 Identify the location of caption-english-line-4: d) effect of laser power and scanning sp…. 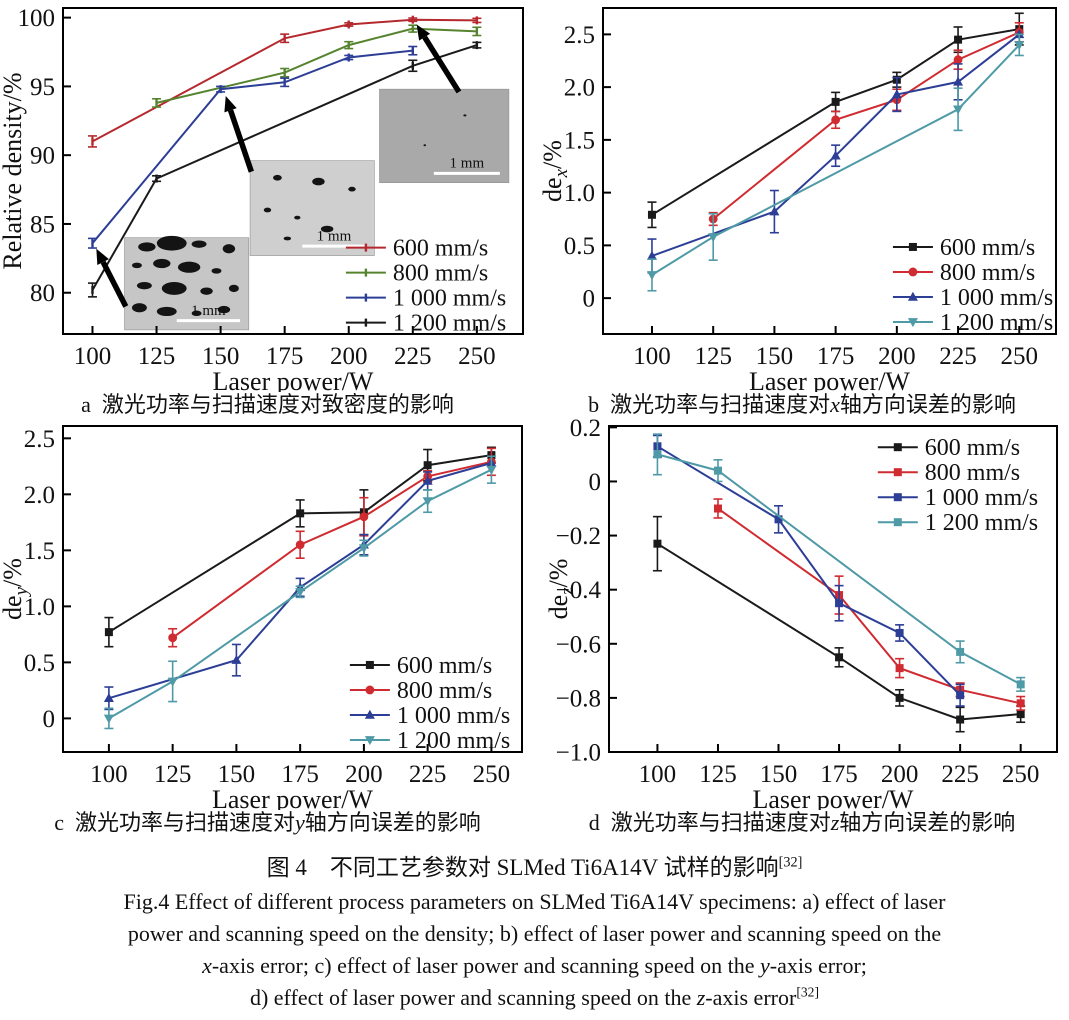
(534, 997).